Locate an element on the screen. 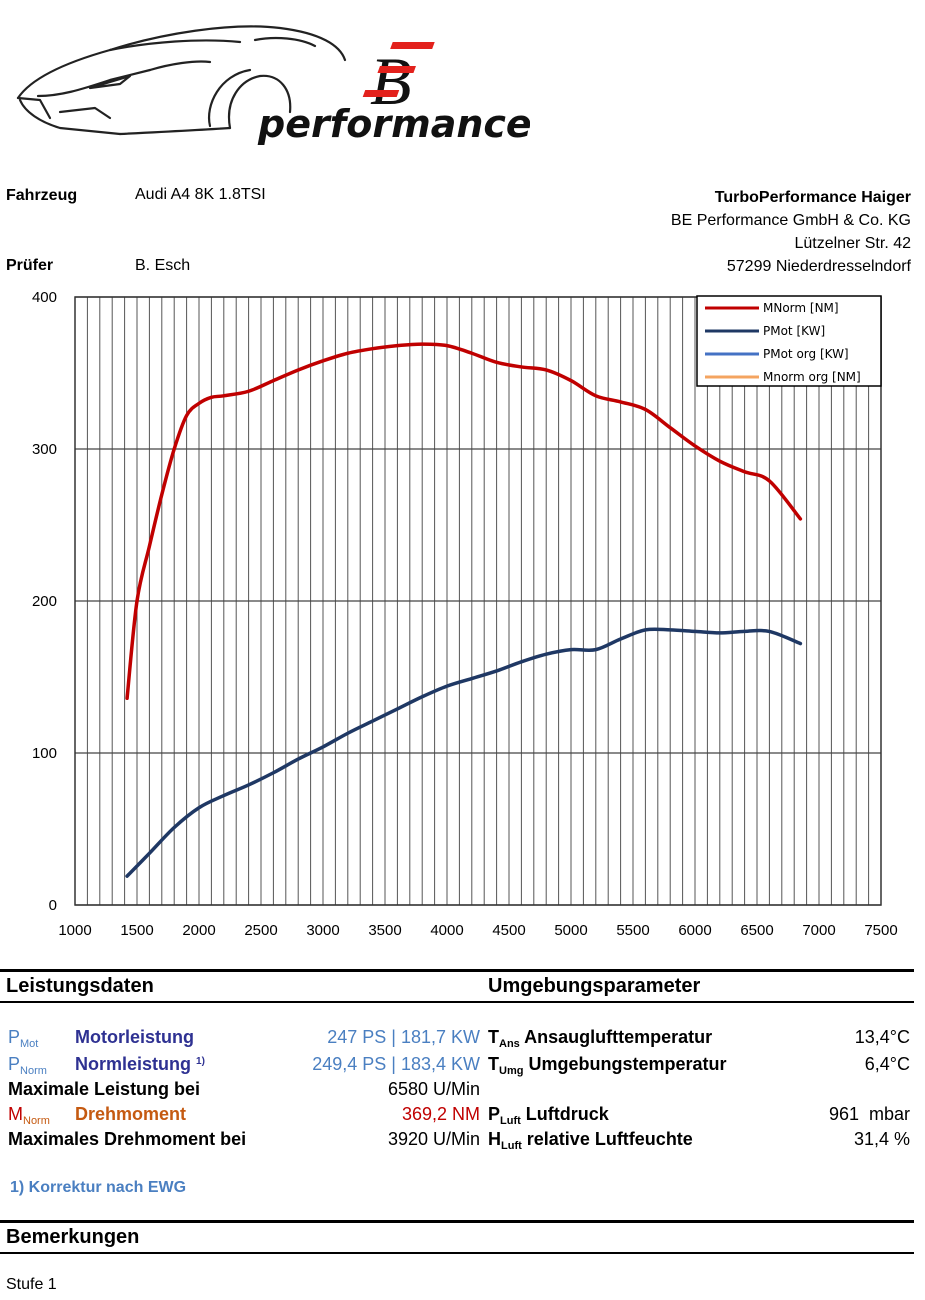 This screenshot has height=1300, width=925. pmot-value: 247 PS | 181,7 KW is located at coordinates (403, 1037).